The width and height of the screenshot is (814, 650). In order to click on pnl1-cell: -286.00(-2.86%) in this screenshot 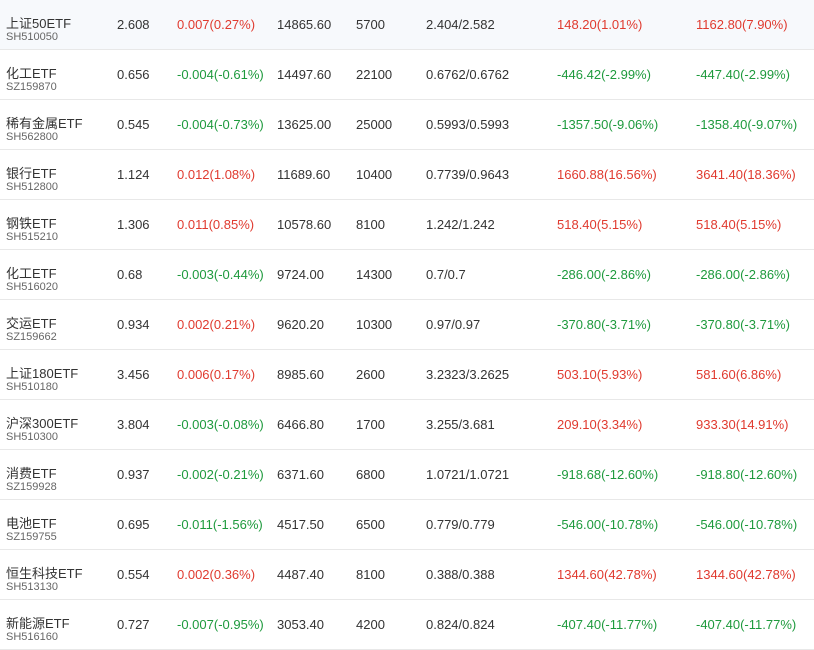, I will do `click(604, 274)`.